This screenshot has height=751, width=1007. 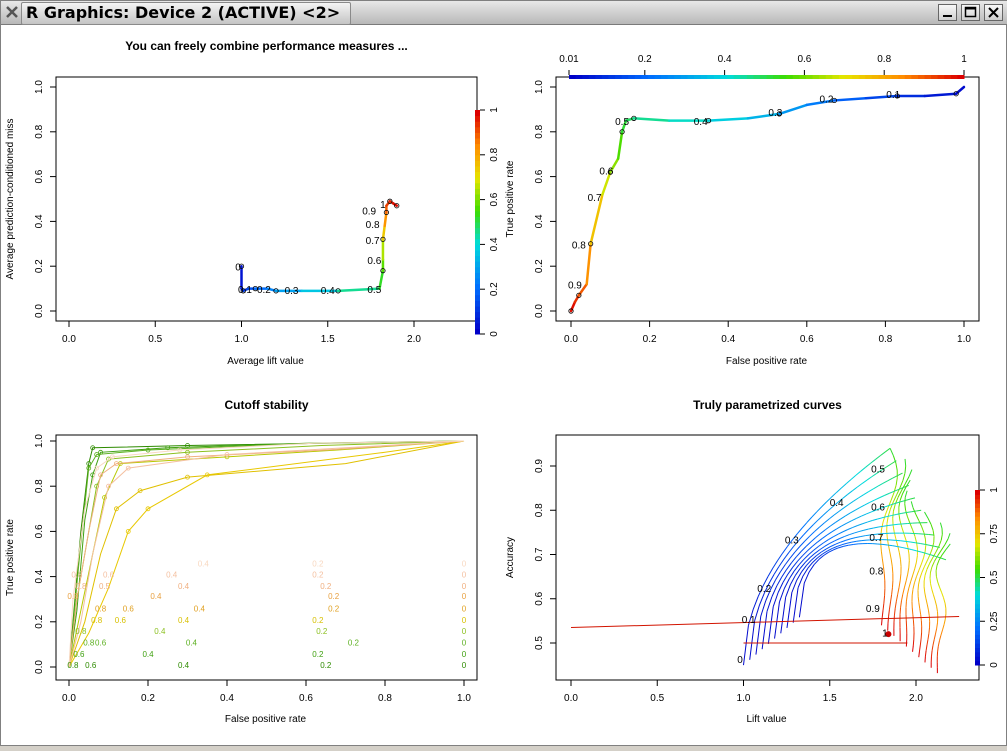 What do you see at coordinates (97, 620) in the screenshot?
I see `cutoff-label: 0.8` at bounding box center [97, 620].